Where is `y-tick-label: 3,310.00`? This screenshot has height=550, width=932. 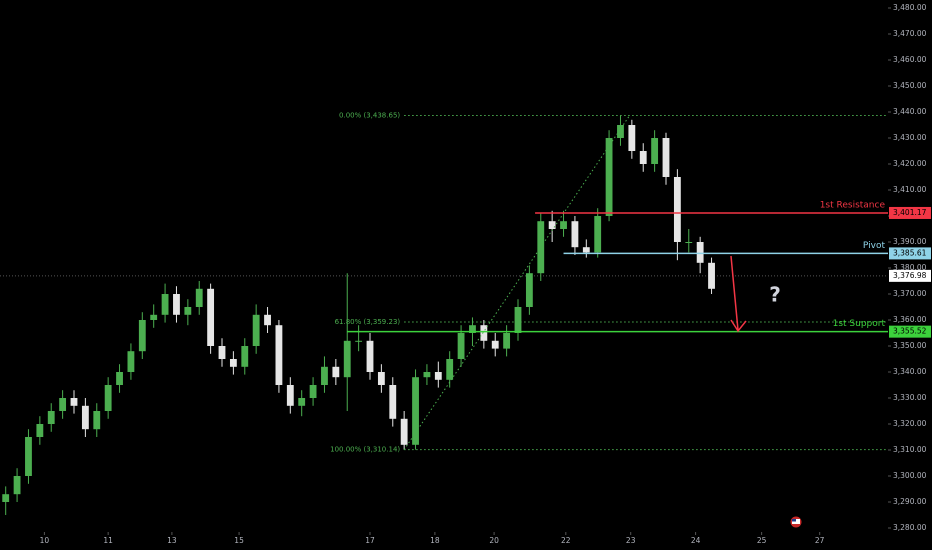
y-tick-label: 3,310.00 is located at coordinates (910, 449).